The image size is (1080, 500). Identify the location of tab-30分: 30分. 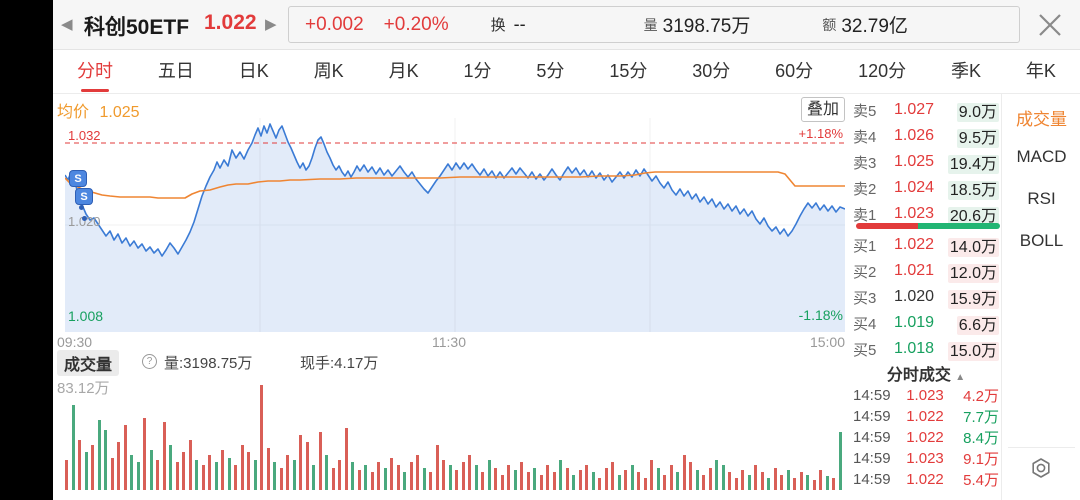
(711, 71).